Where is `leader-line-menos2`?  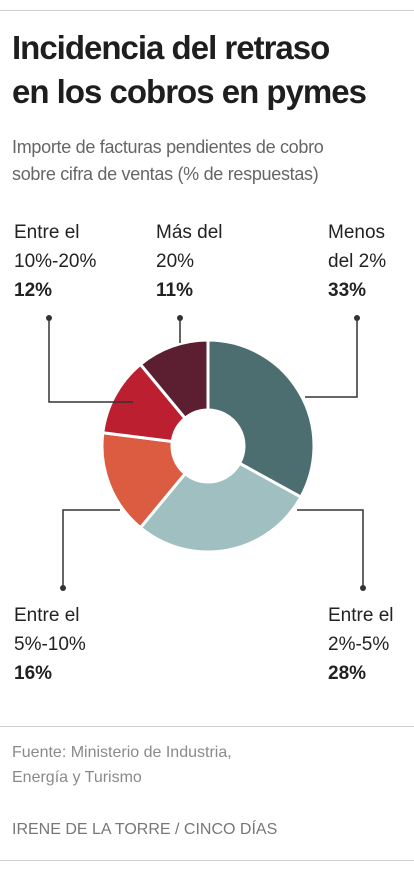 leader-line-menos2 is located at coordinates (331, 358).